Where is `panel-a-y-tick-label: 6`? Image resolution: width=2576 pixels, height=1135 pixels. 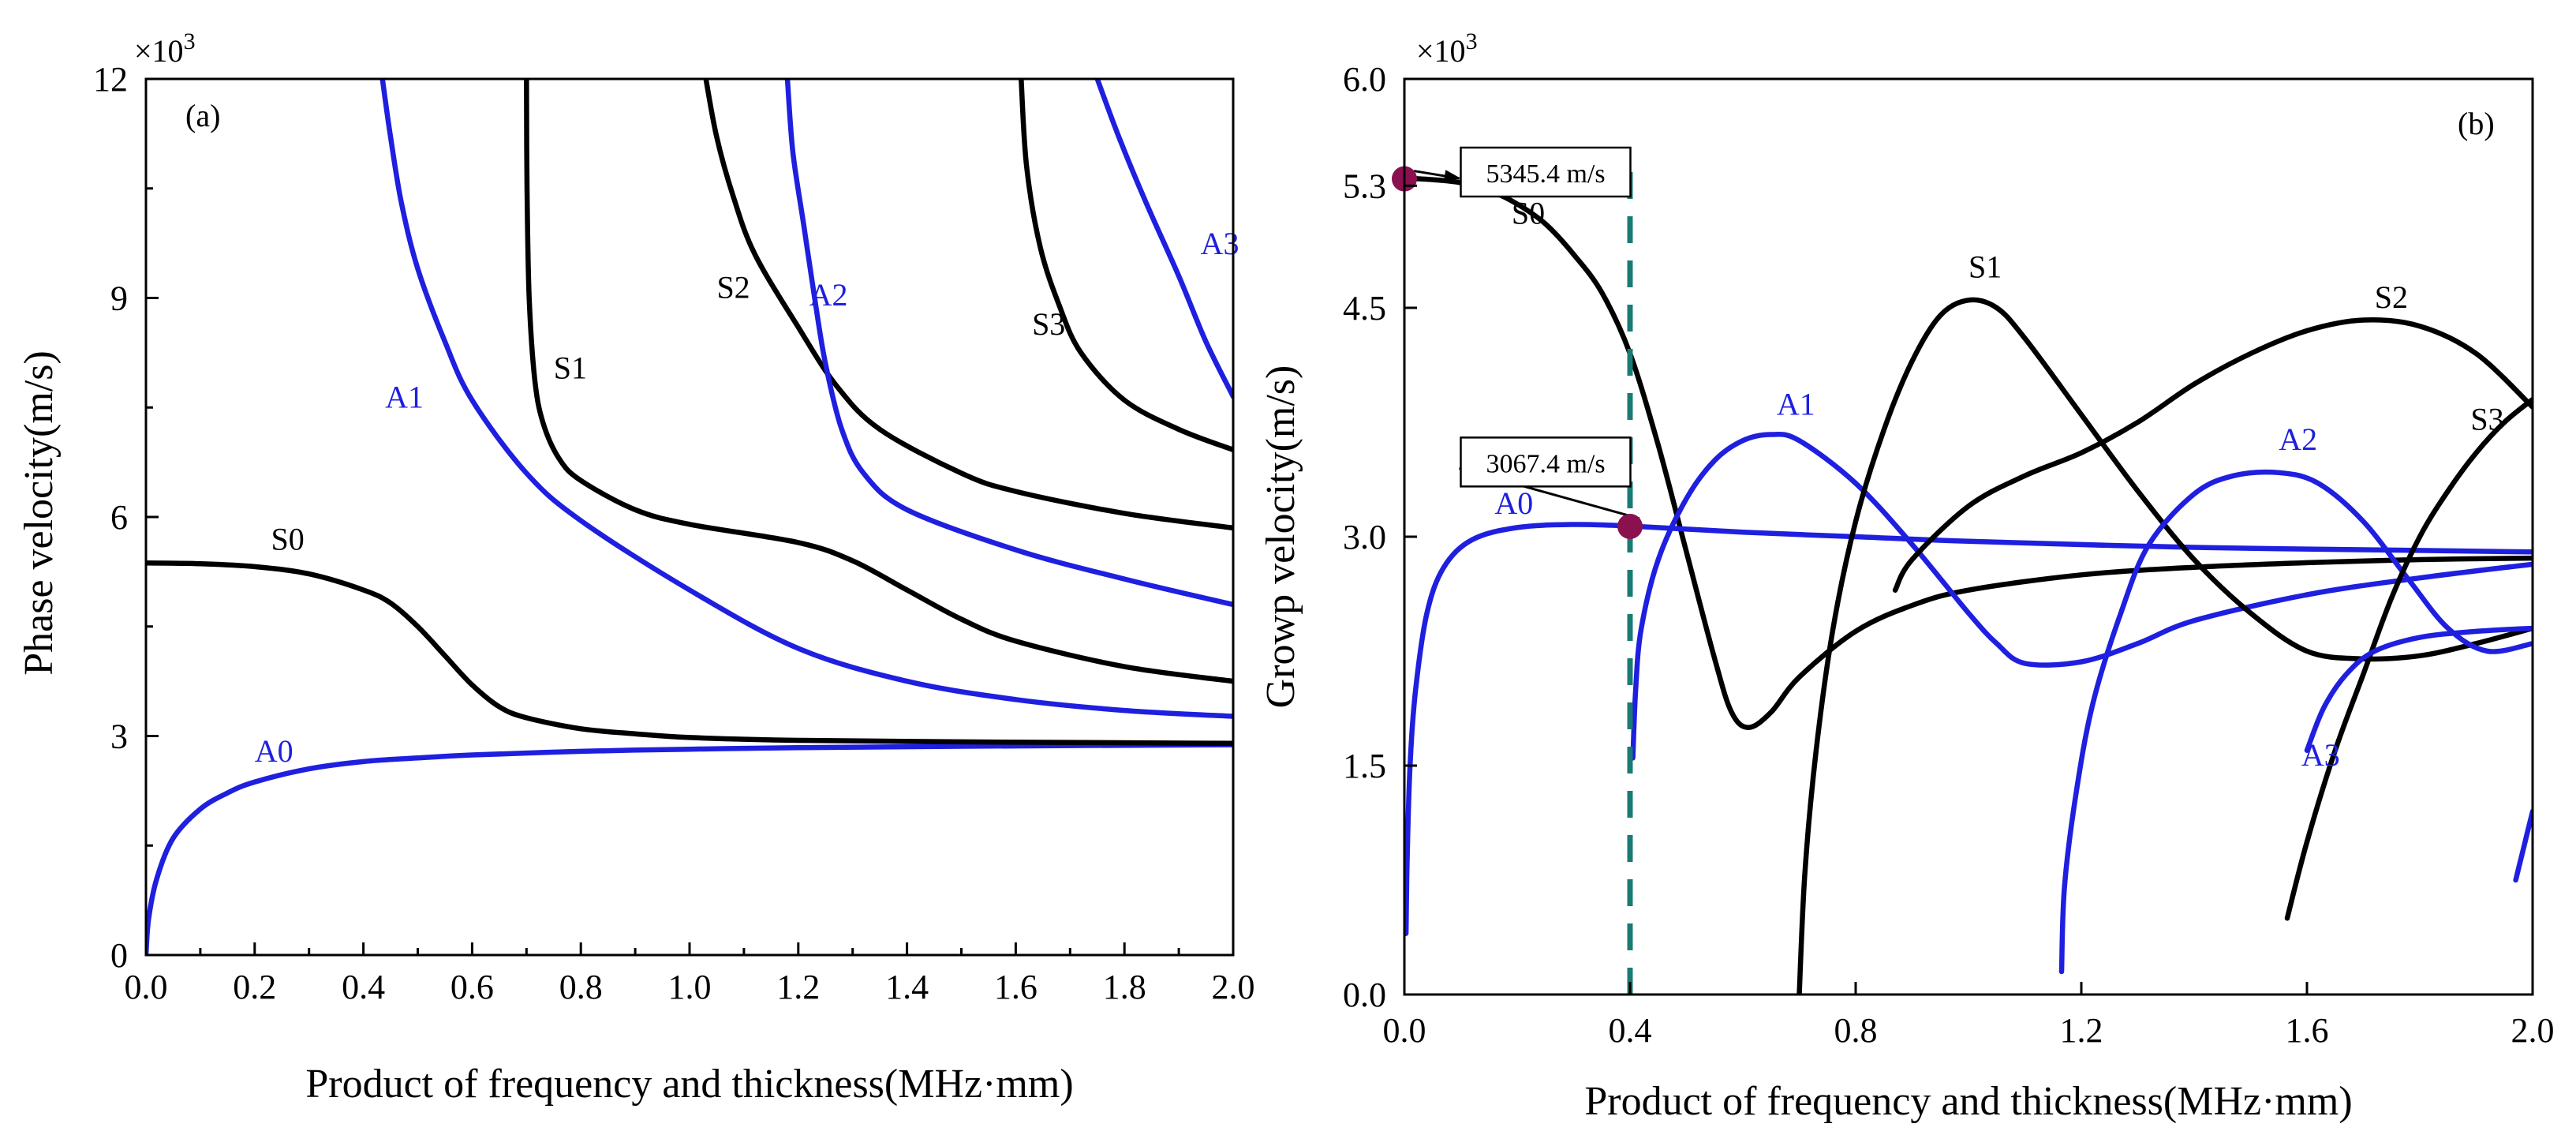 panel-a-y-tick-label: 6 is located at coordinates (119, 517).